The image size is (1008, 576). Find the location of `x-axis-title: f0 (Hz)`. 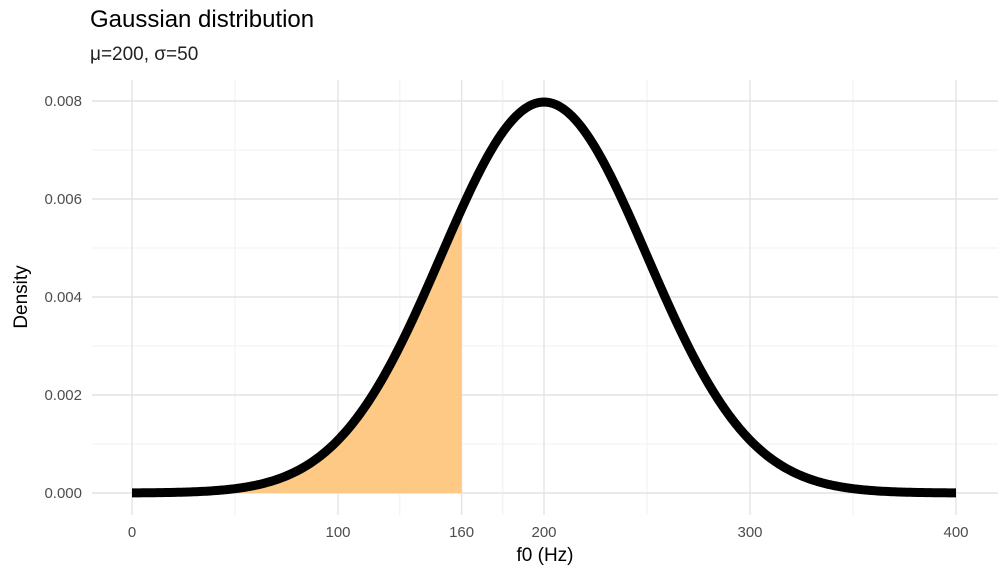

x-axis-title: f0 (Hz) is located at coordinates (545, 555).